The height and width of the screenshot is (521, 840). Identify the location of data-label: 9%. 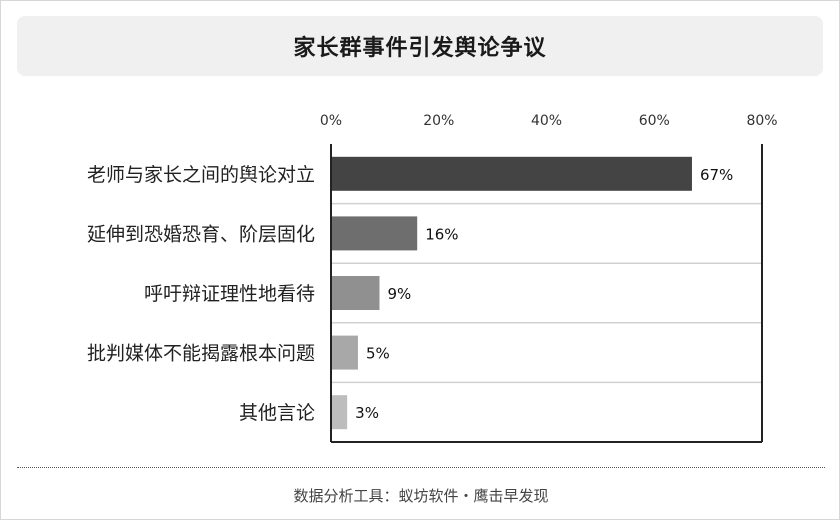
(399, 294).